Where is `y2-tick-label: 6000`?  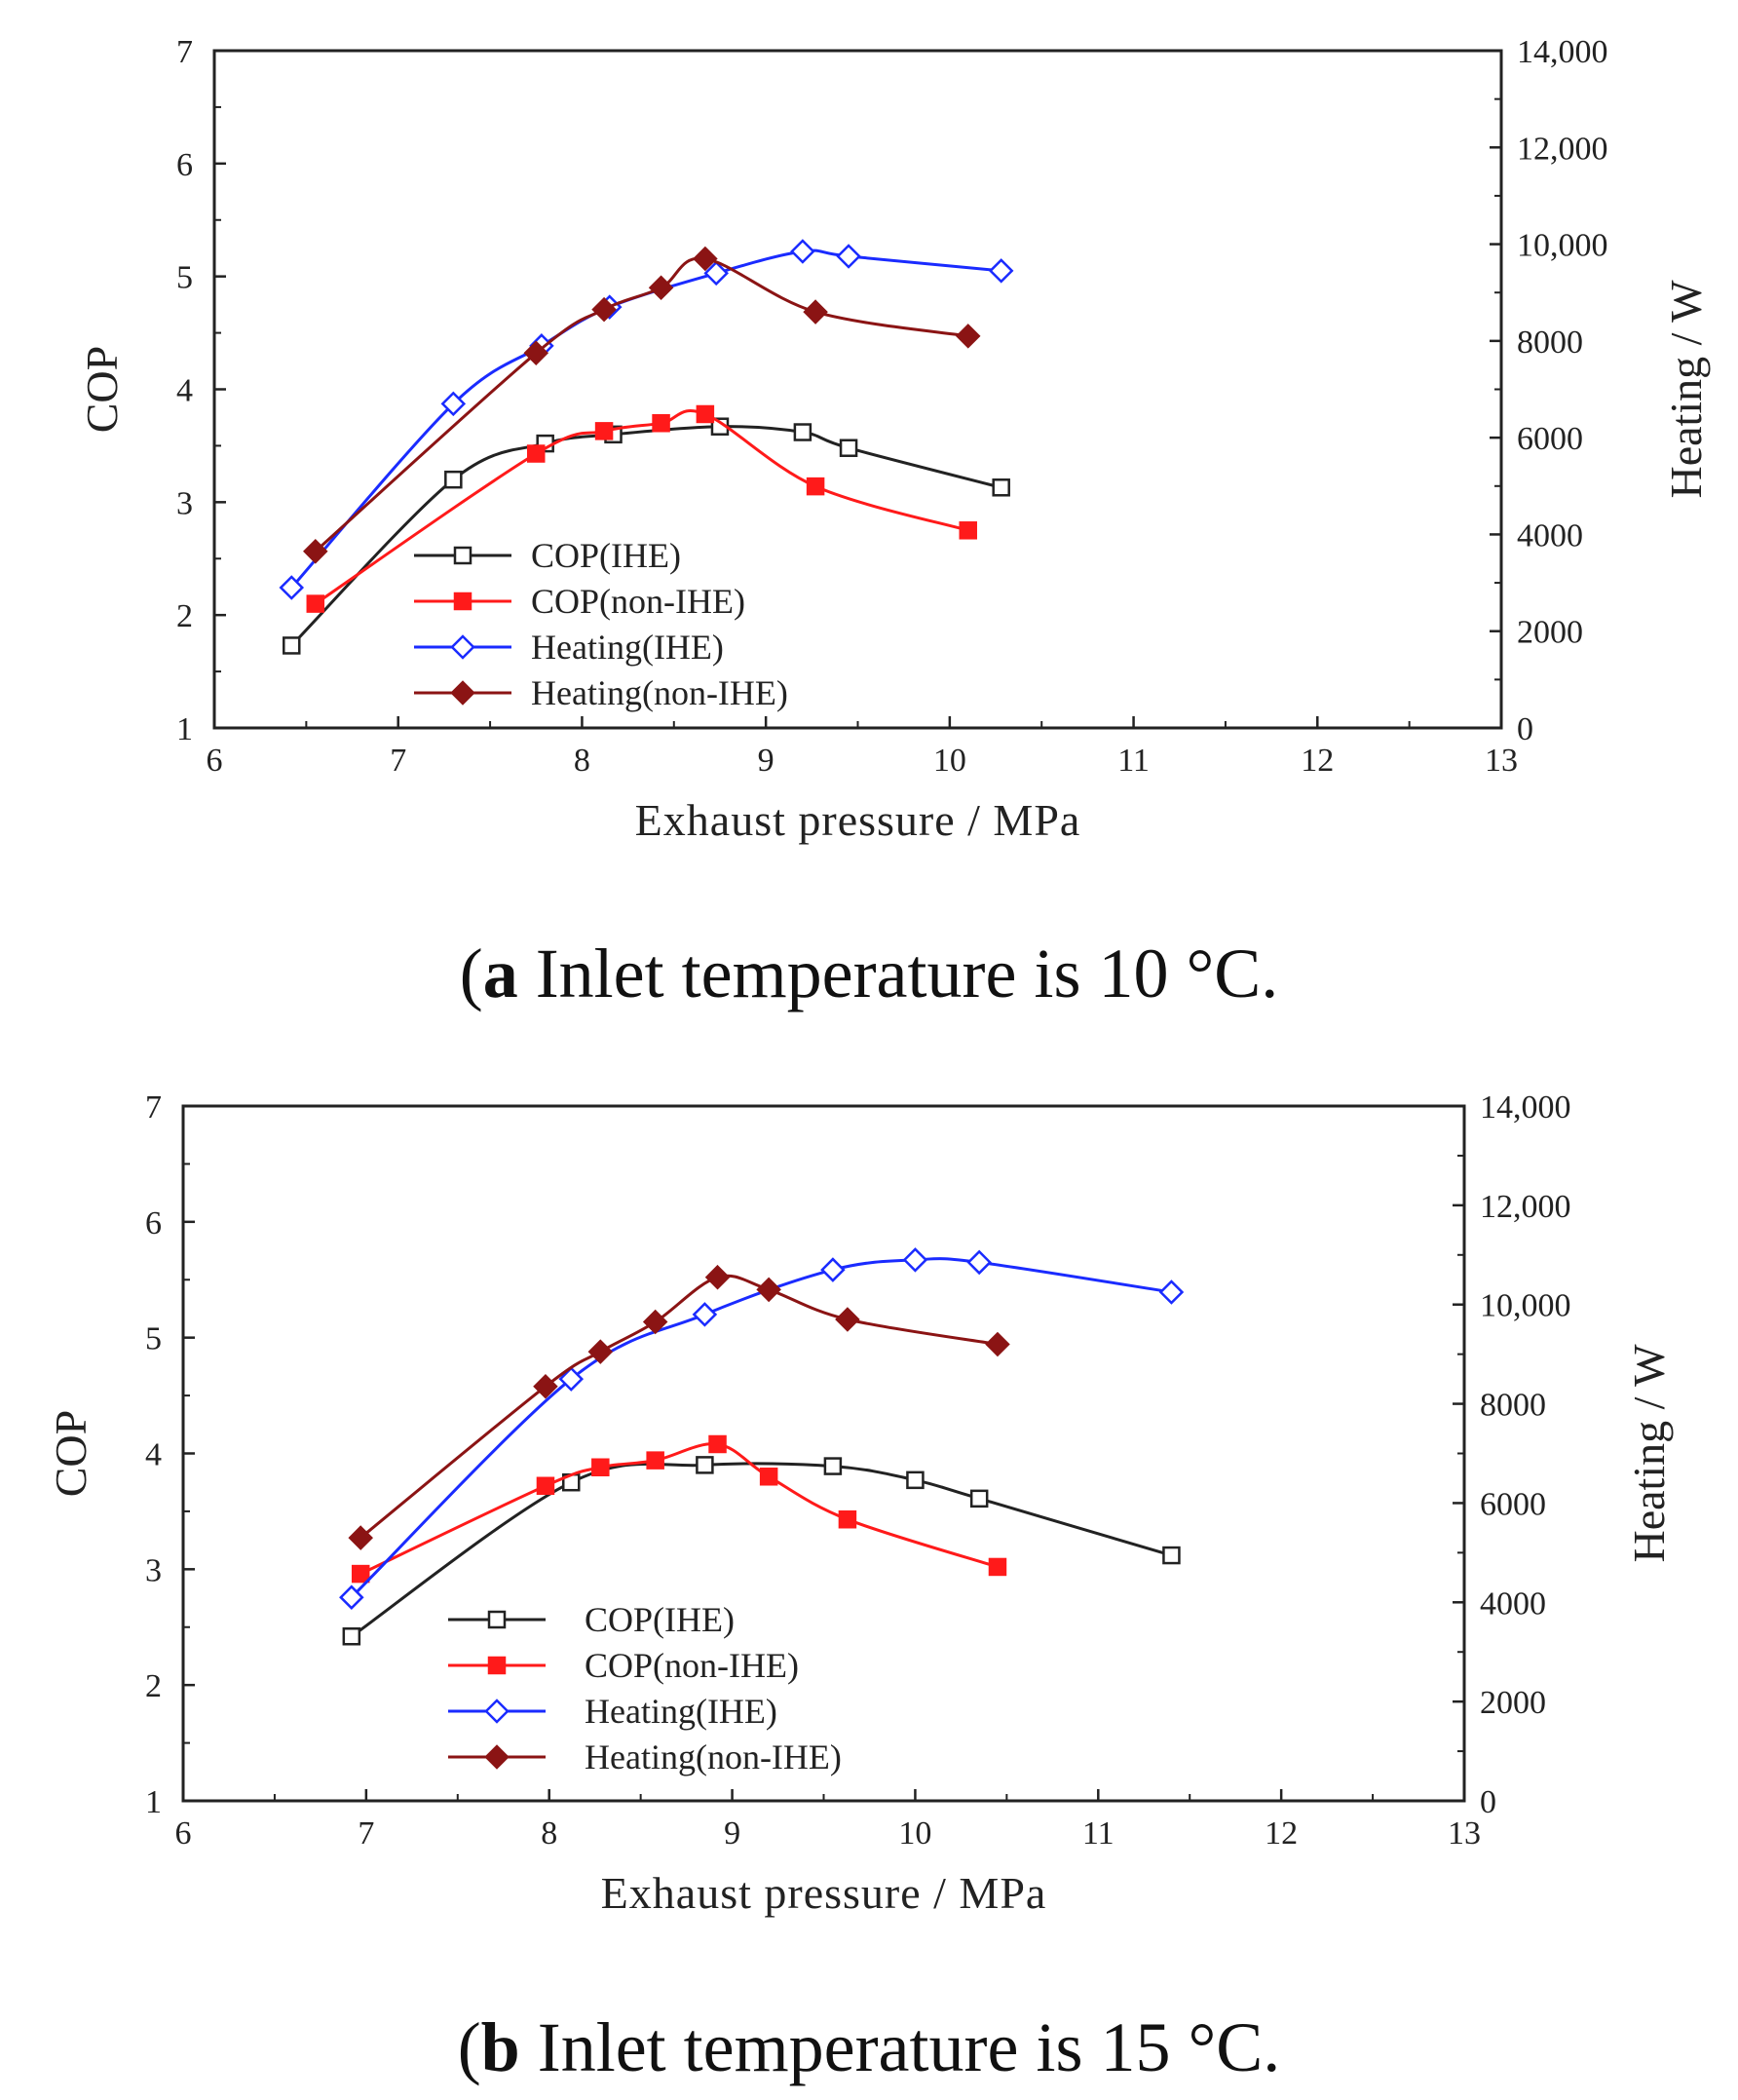 y2-tick-label: 6000 is located at coordinates (1513, 1504).